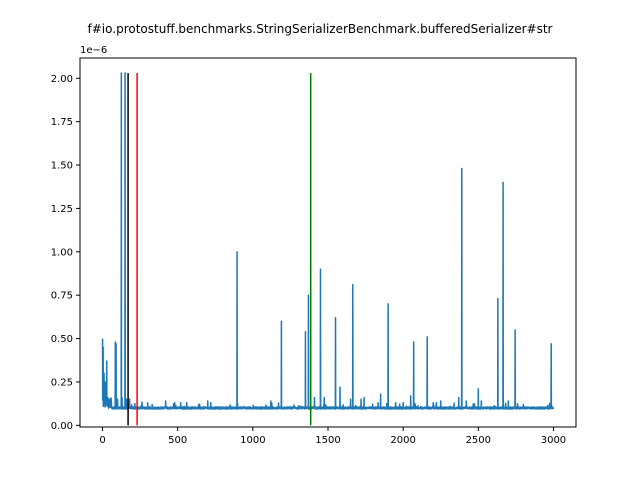 This screenshot has height=480, width=640. I want to click on y-tick-label: 0.50, so click(62, 339).